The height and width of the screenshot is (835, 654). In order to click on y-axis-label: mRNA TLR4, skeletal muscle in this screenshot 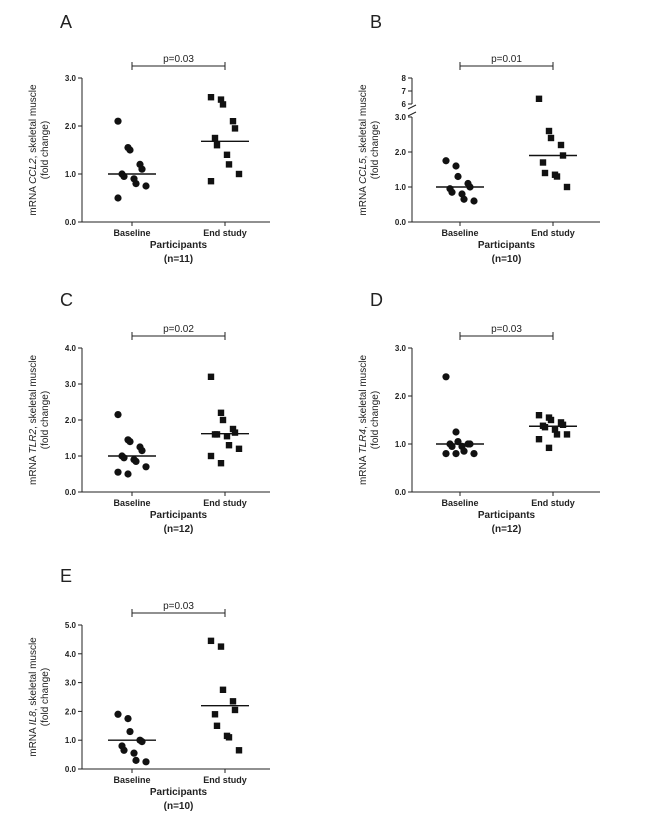, I will do `click(363, 420)`.